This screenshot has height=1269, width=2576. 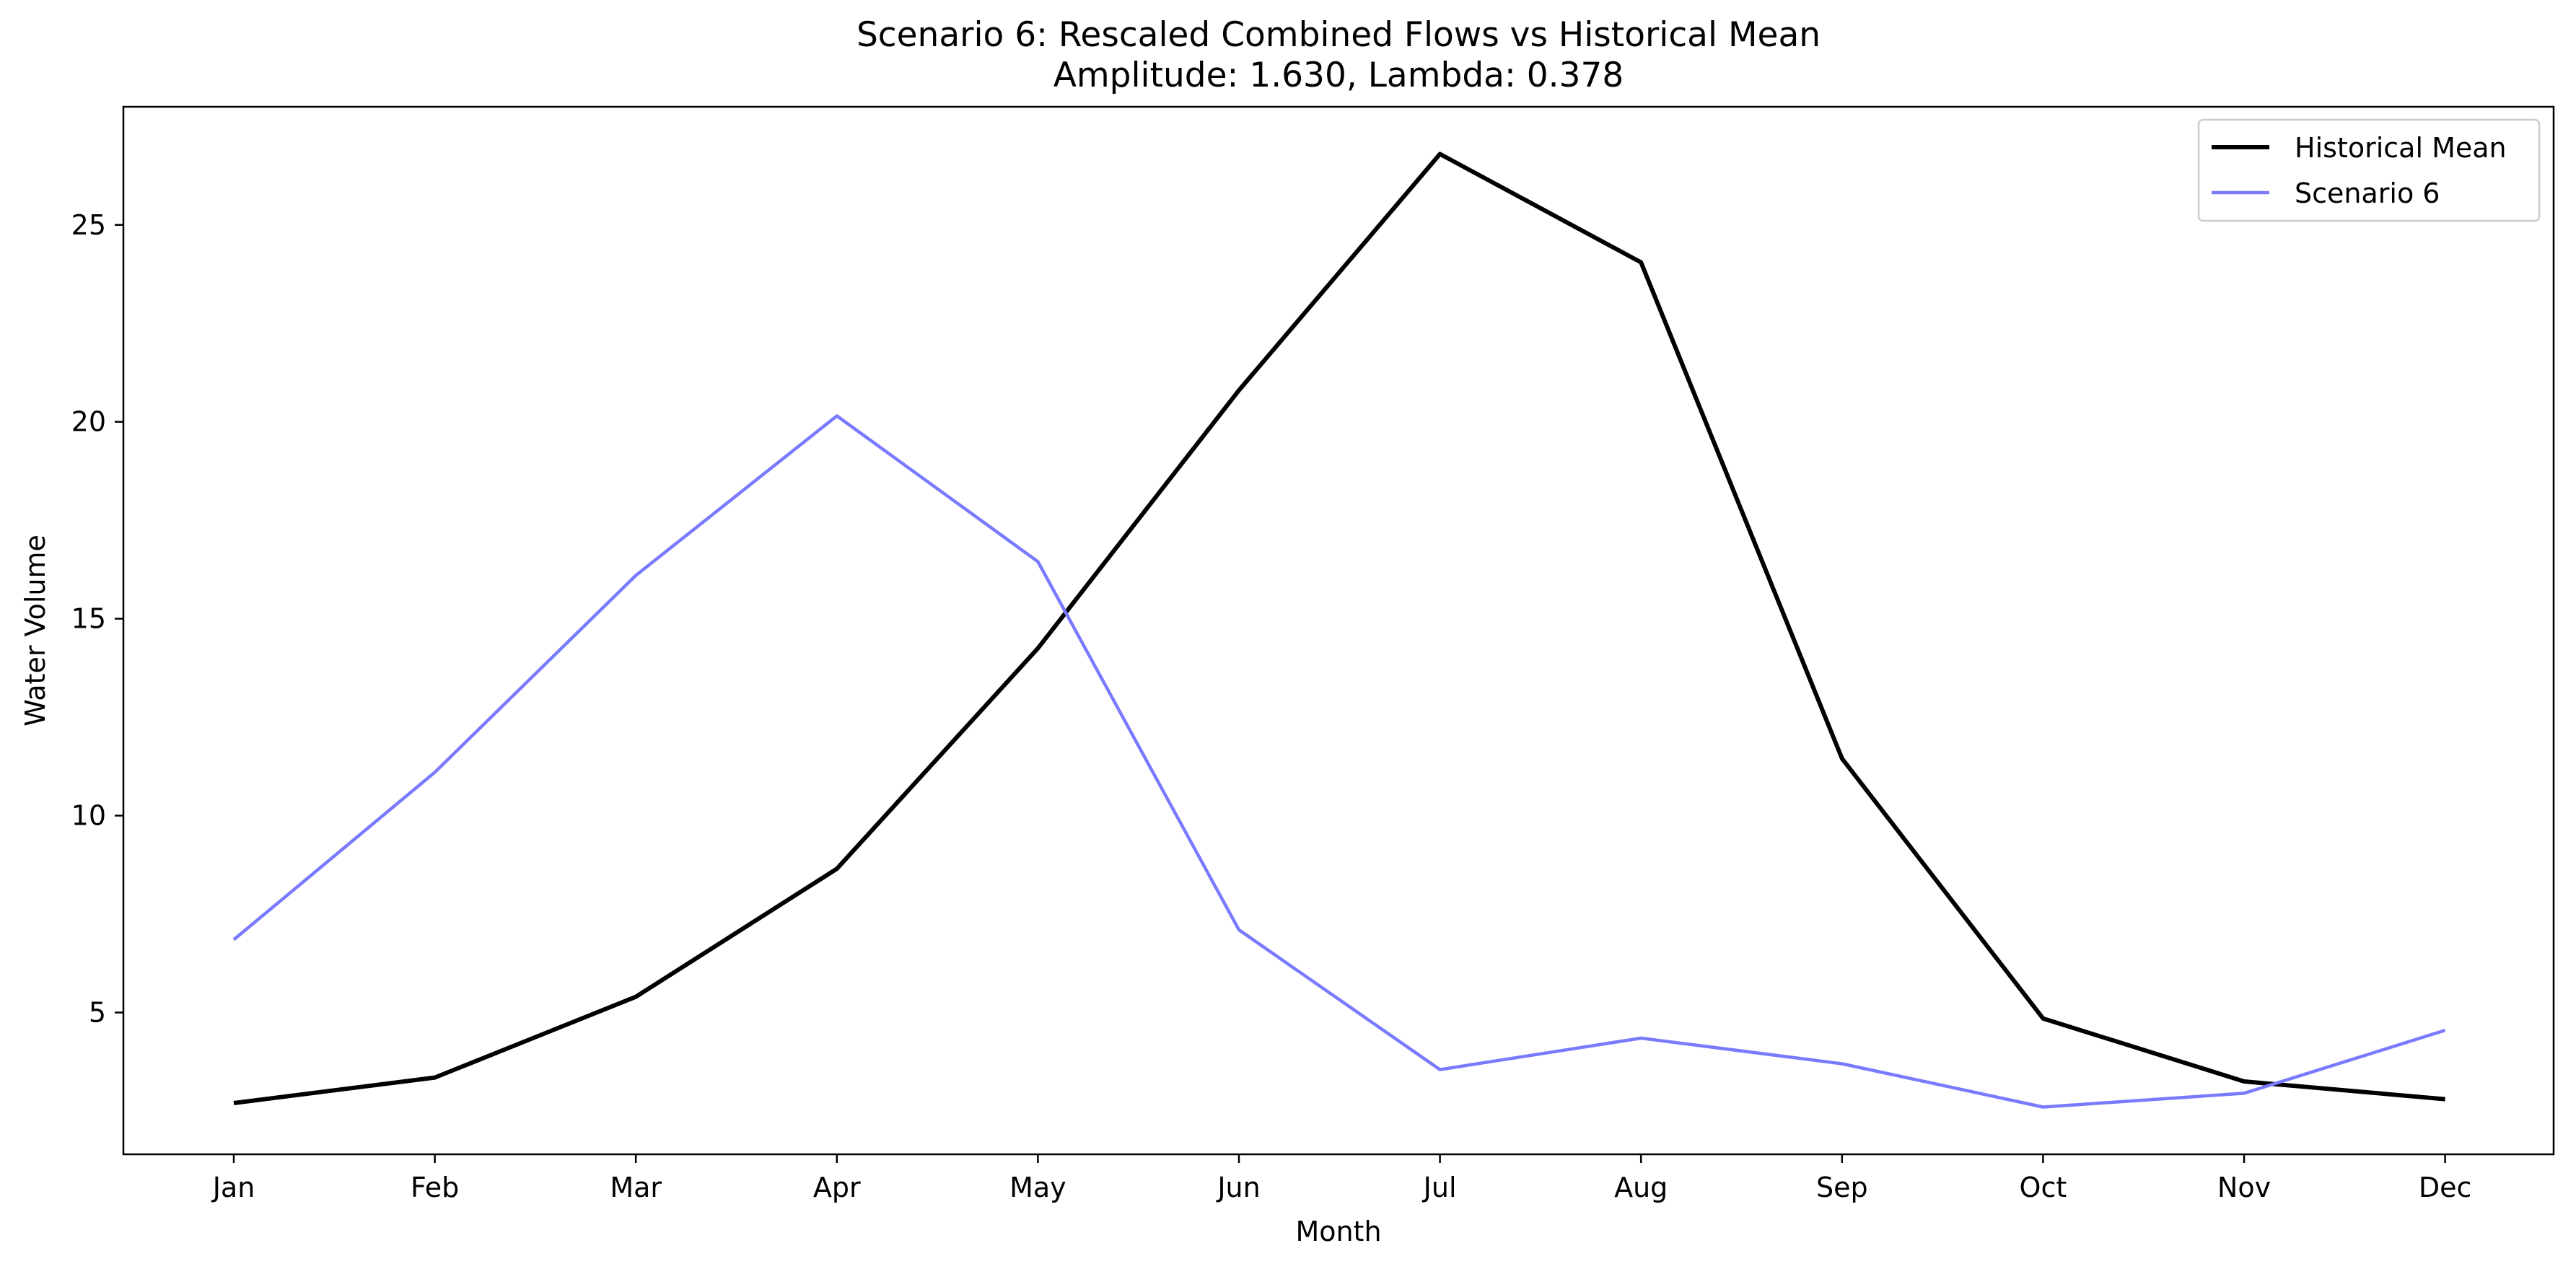 What do you see at coordinates (88, 422) in the screenshot?
I see `y-tick-label-20: 20` at bounding box center [88, 422].